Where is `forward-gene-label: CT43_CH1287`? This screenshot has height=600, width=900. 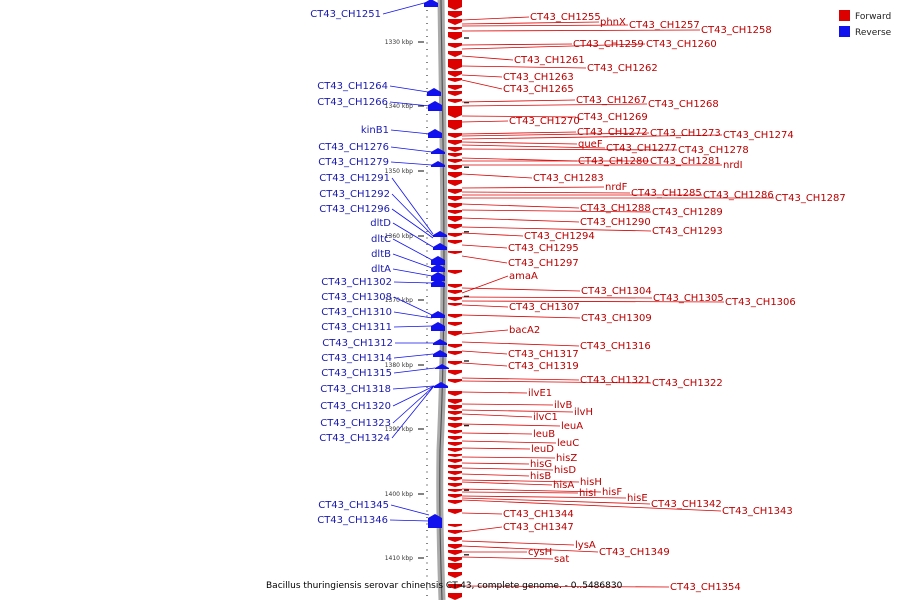 forward-gene-label: CT43_CH1287 is located at coordinates (810, 198).